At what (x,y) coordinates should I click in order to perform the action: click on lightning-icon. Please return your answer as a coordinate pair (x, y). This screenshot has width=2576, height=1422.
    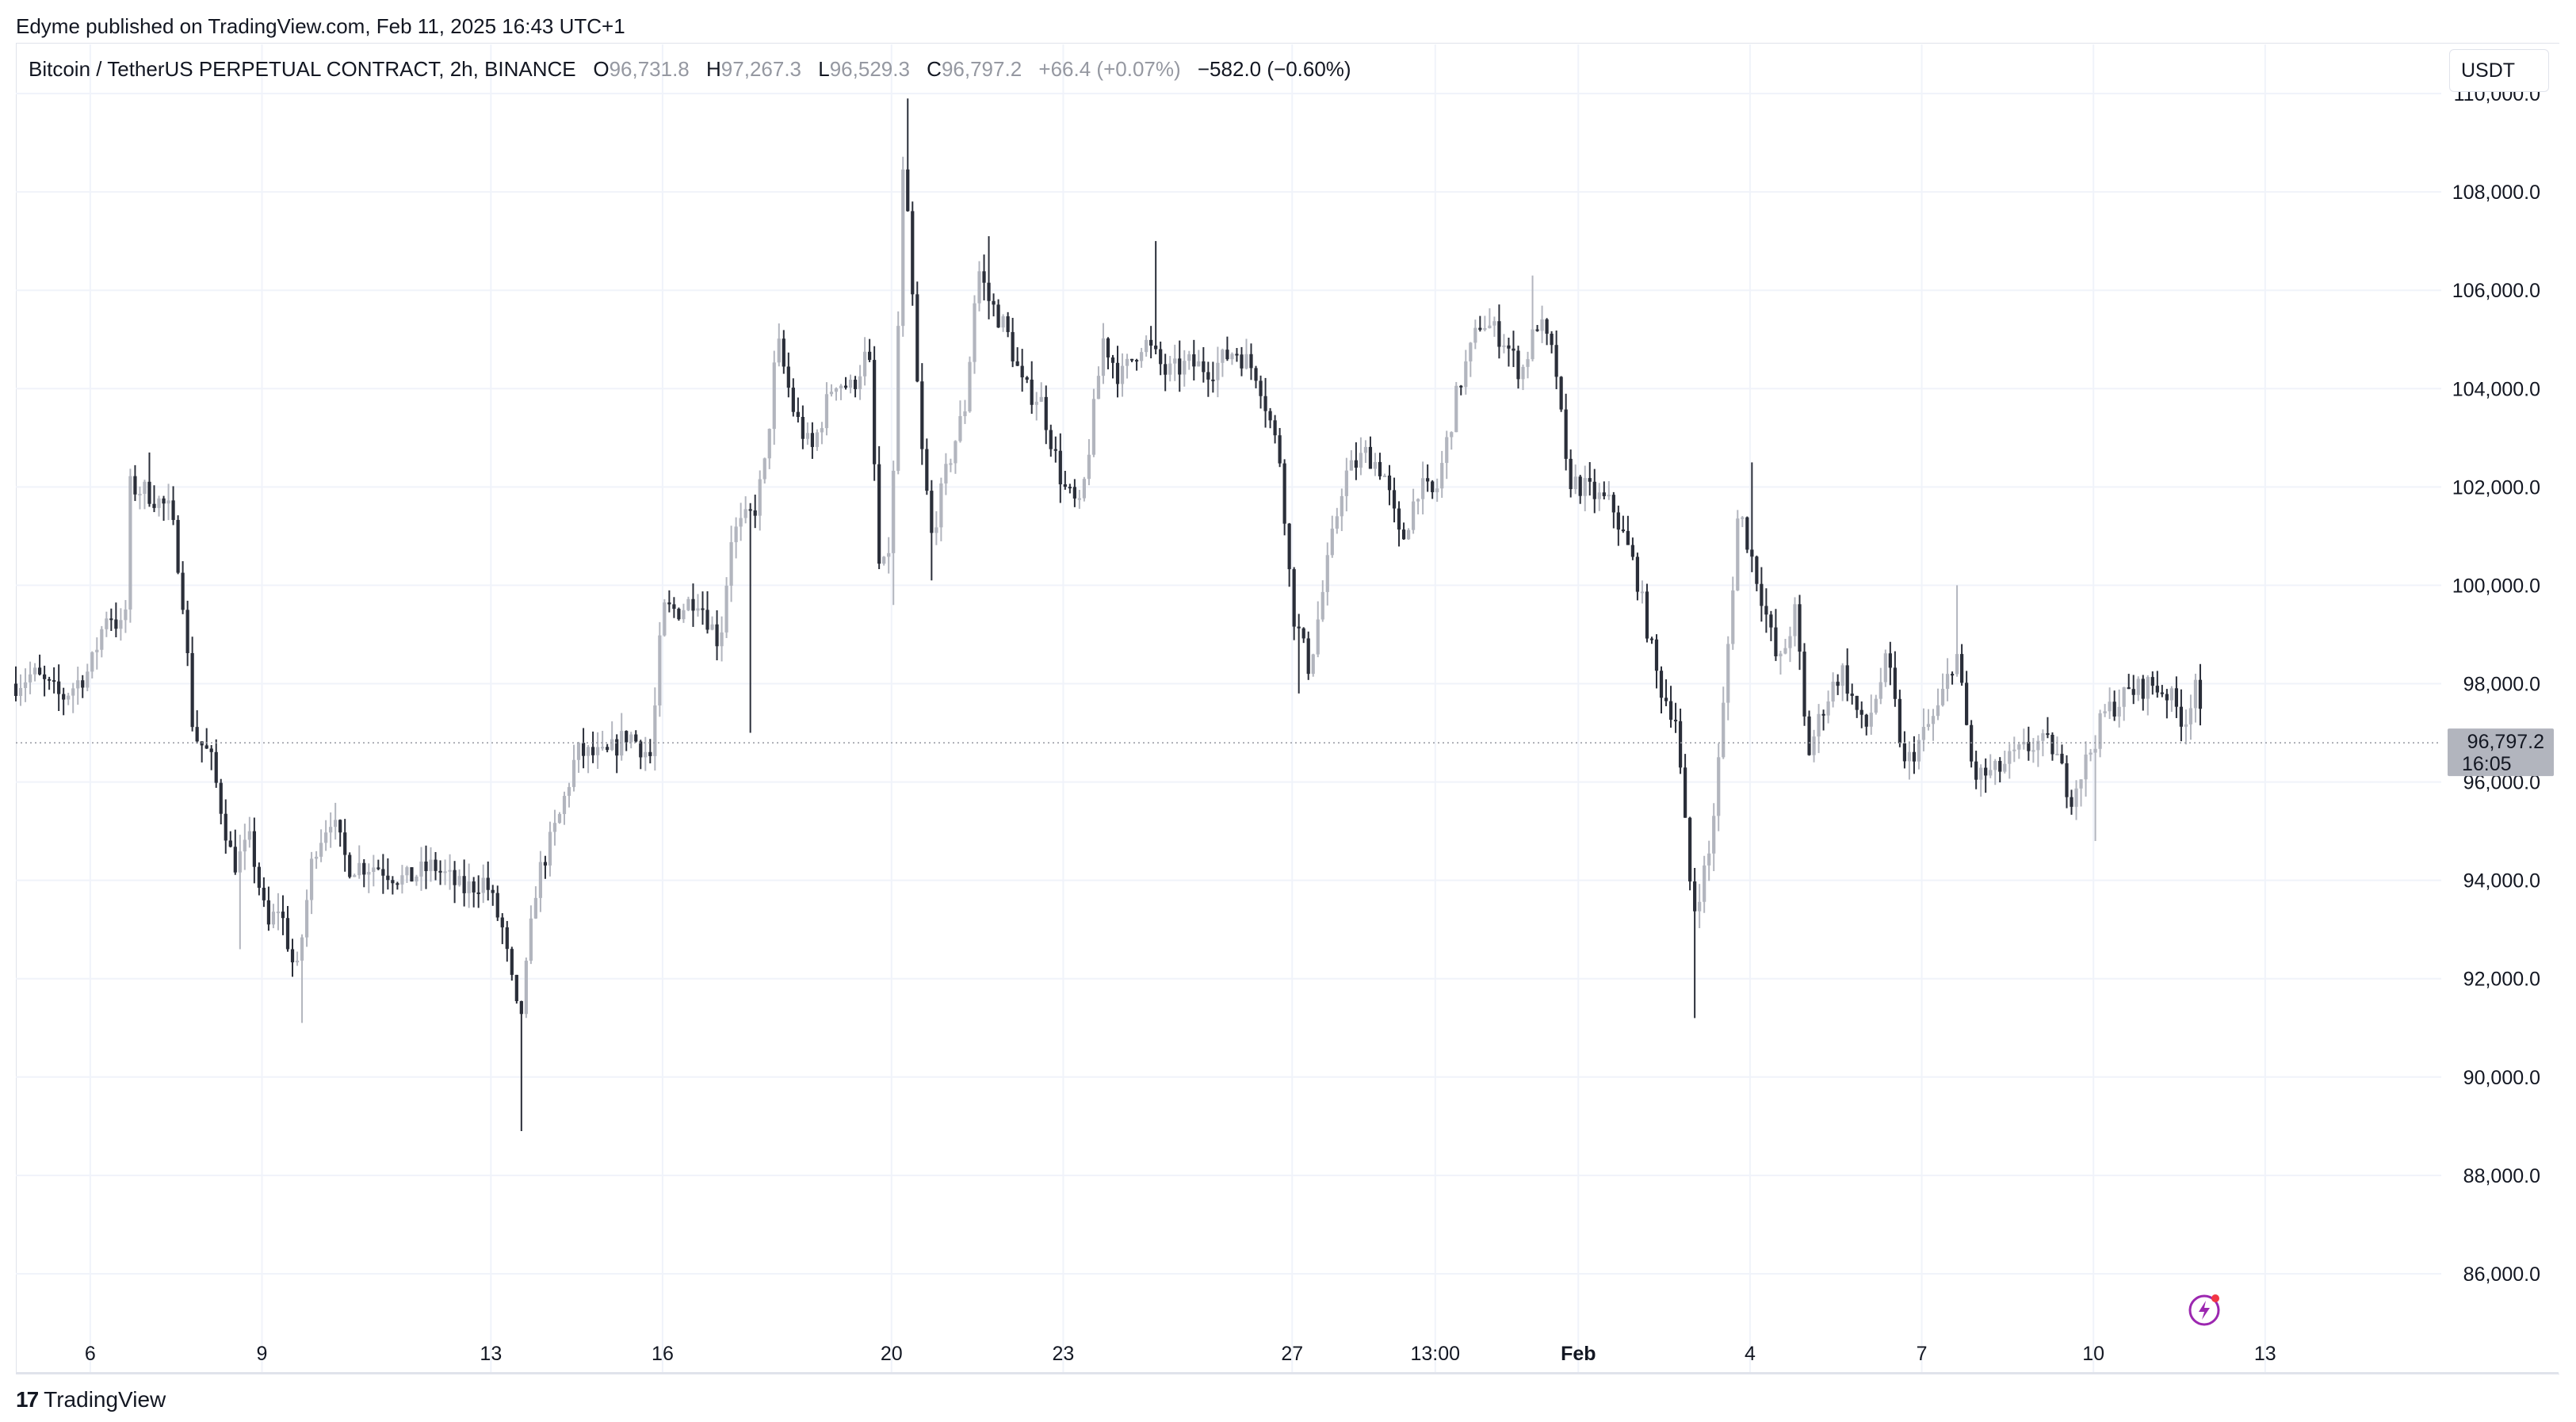
    Looking at the image, I should click on (2205, 1309).